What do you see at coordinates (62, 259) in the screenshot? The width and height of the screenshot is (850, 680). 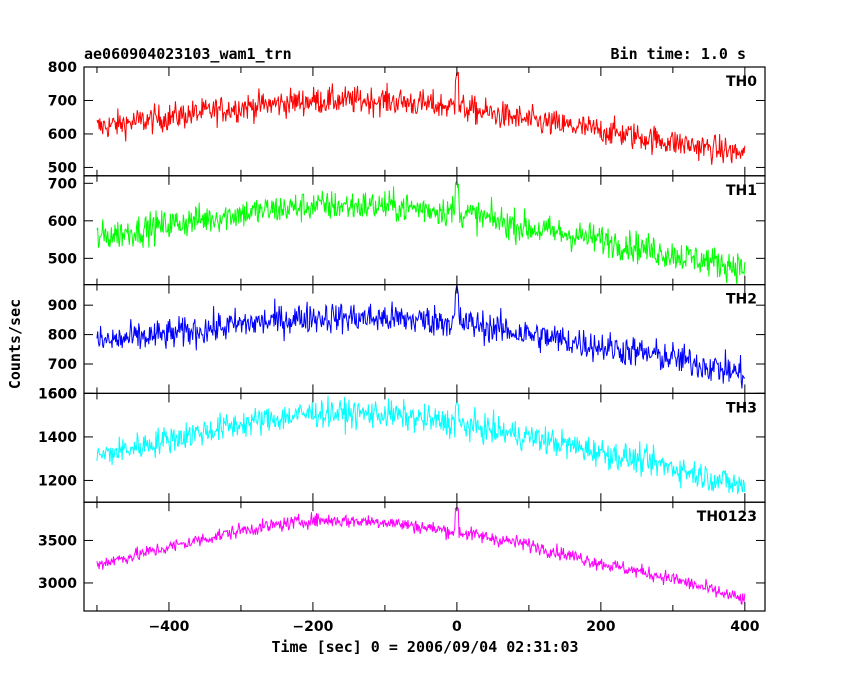 I see `y-tick-label-th1: 500` at bounding box center [62, 259].